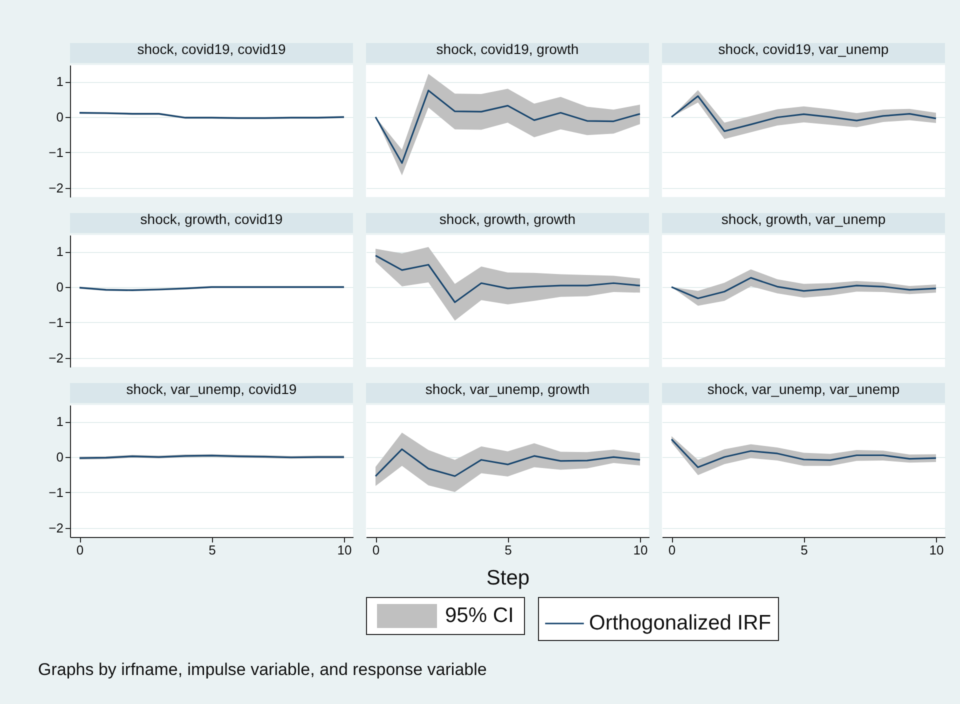 The image size is (960, 704). What do you see at coordinates (803, 49) in the screenshot?
I see `chart-title: shock, covid19, var_unemp` at bounding box center [803, 49].